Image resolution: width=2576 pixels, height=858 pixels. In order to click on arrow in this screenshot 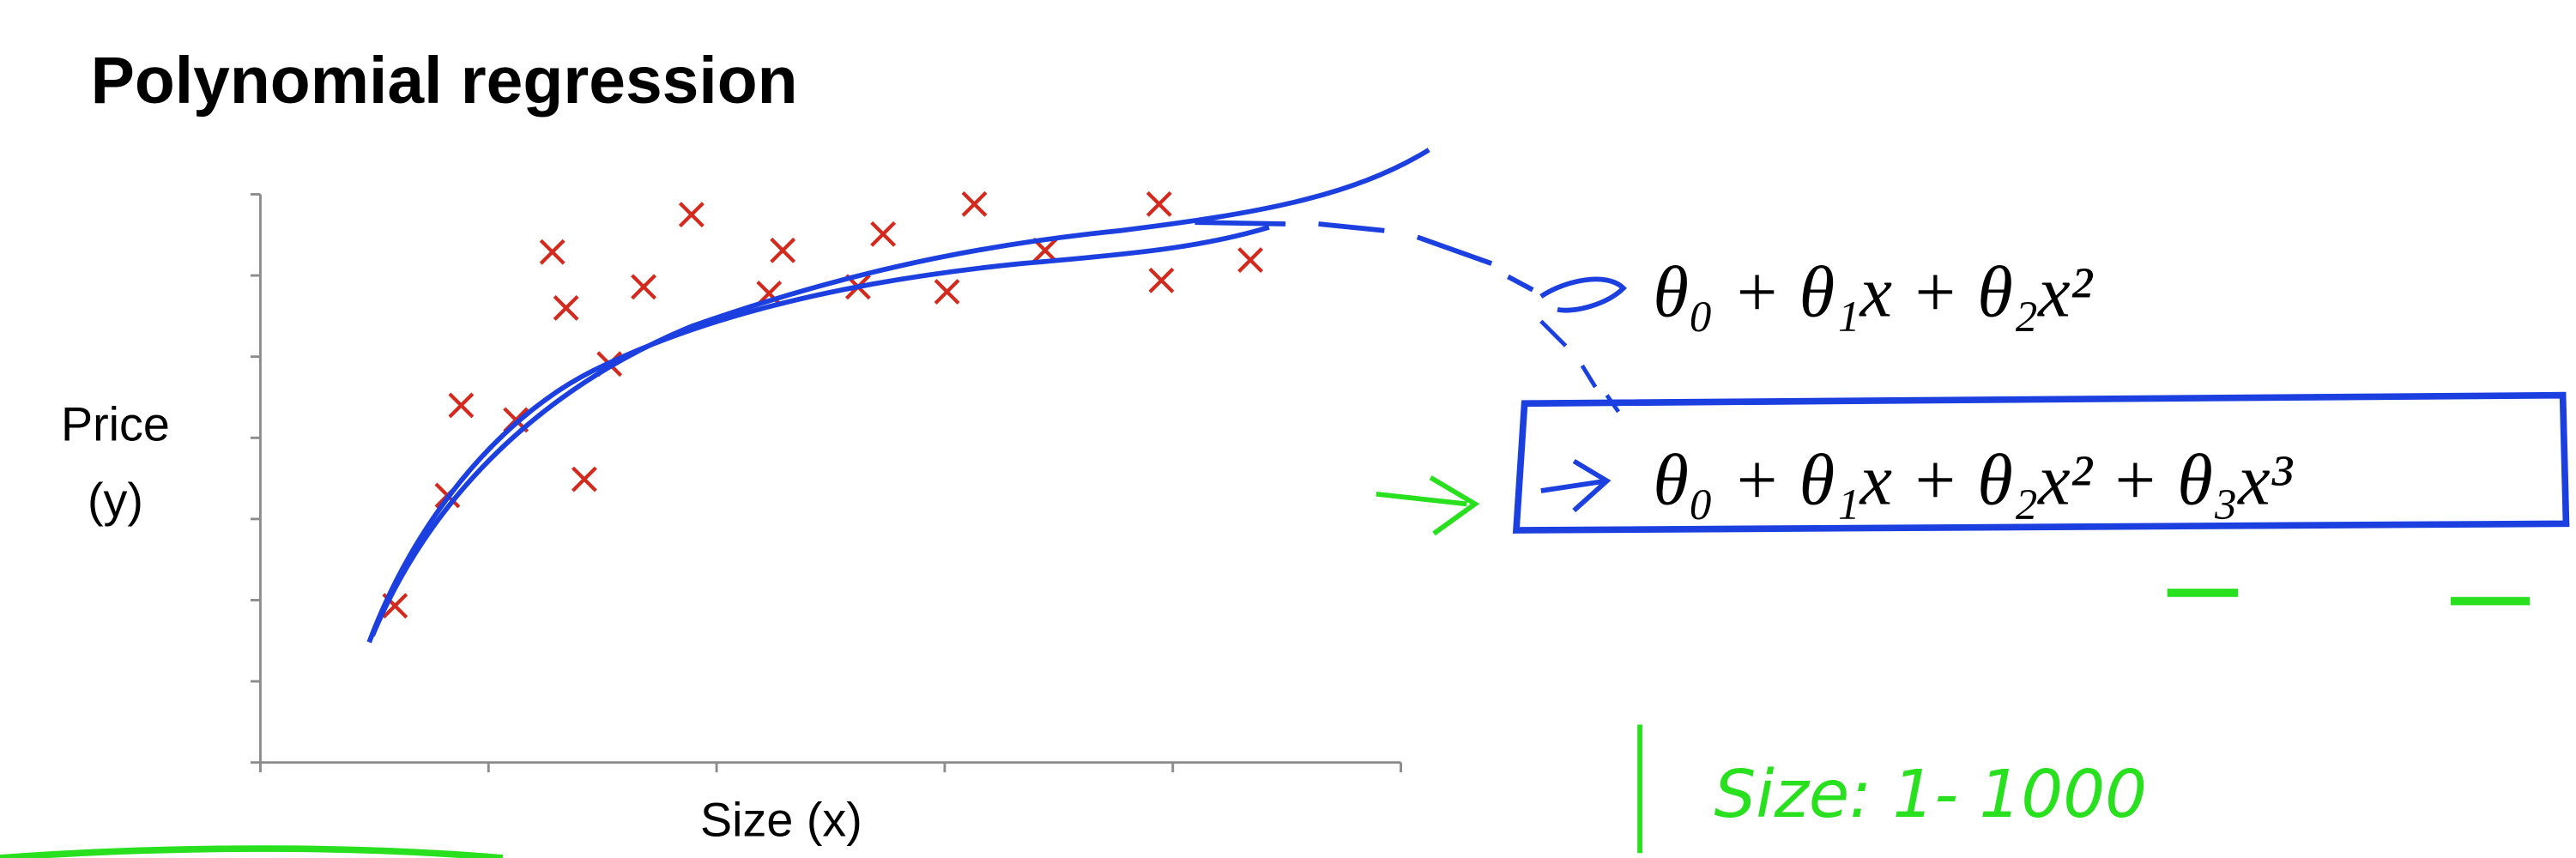, I will do `click(1576, 486)`.